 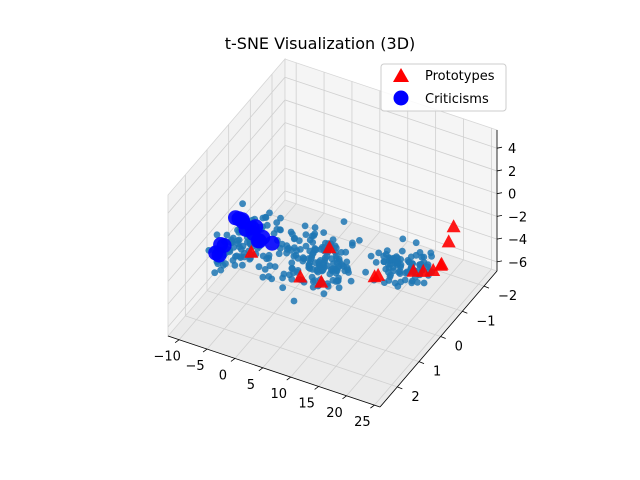 I want to click on y-axis-line, so click(x=438, y=339).